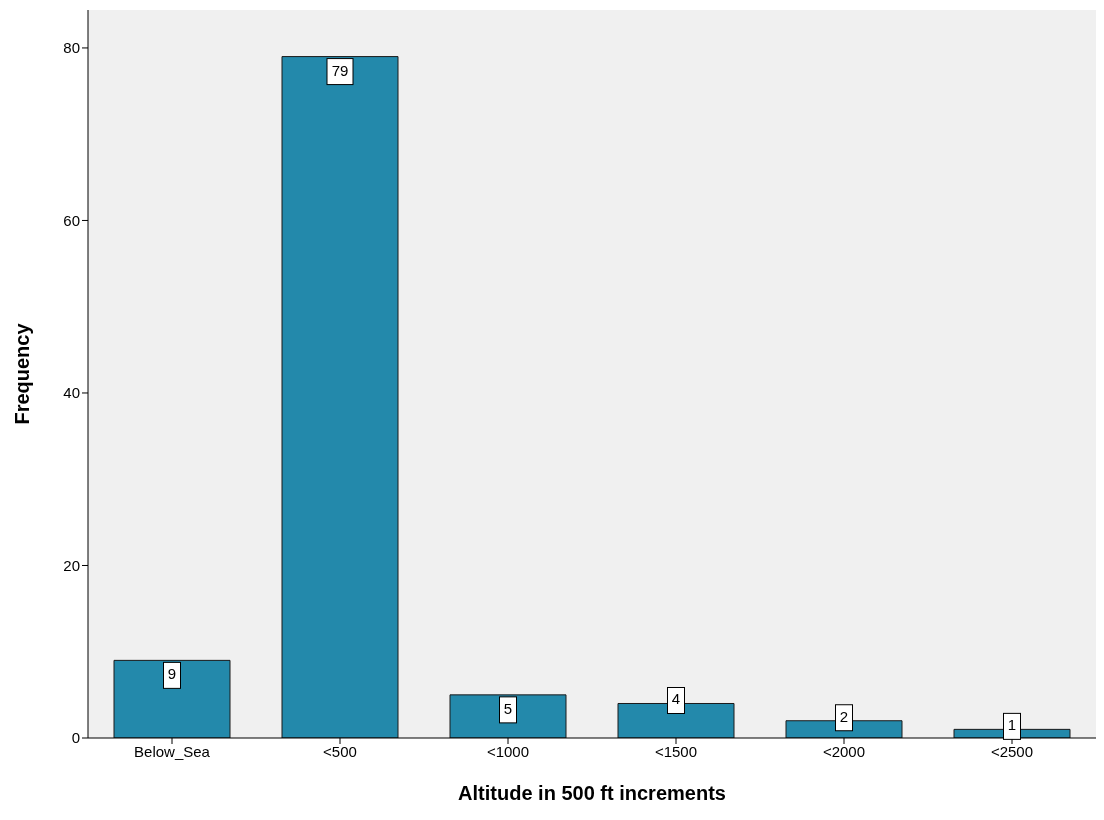  I want to click on x-tick-label: Below_Sea, so click(172, 751).